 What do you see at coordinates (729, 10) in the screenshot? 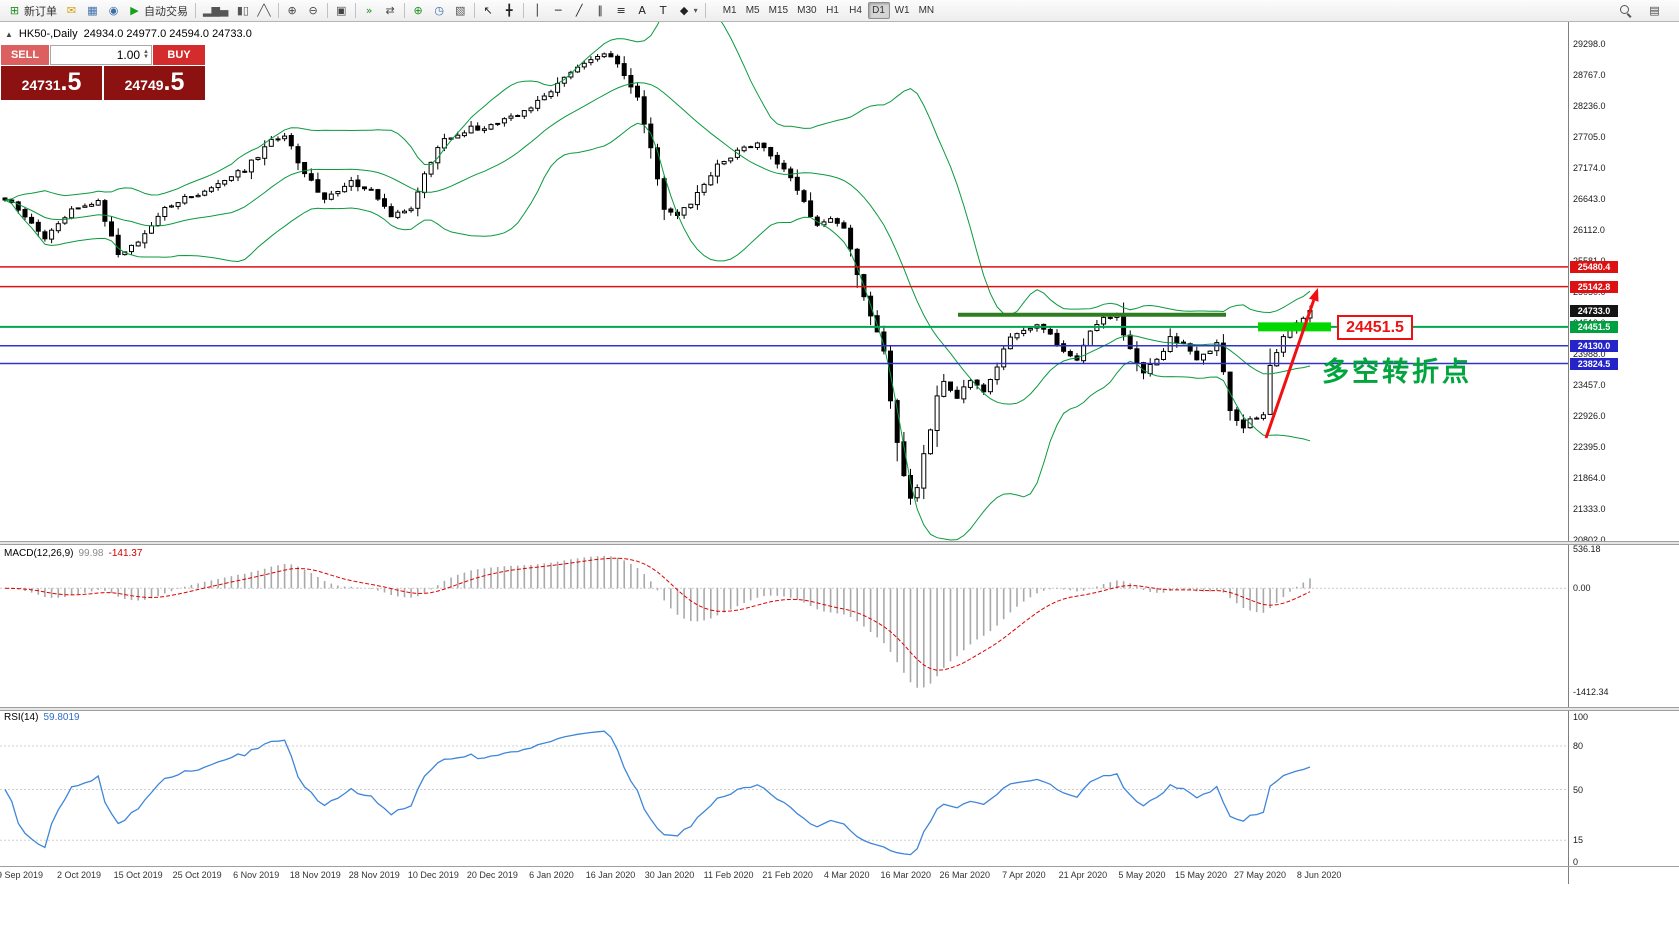
I see `timeframe-m1: M1` at bounding box center [729, 10].